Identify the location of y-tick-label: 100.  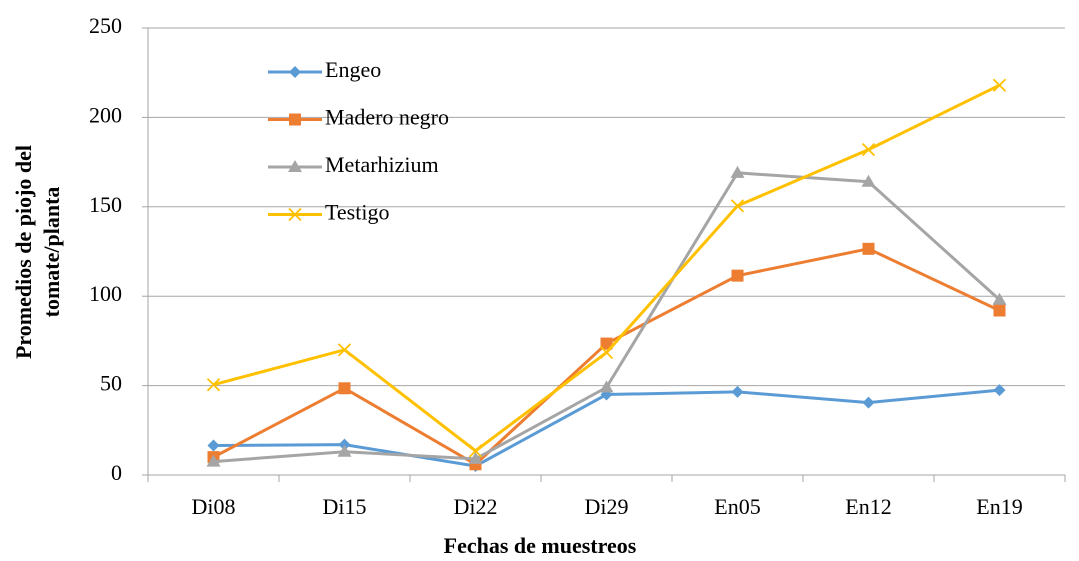
(105, 293).